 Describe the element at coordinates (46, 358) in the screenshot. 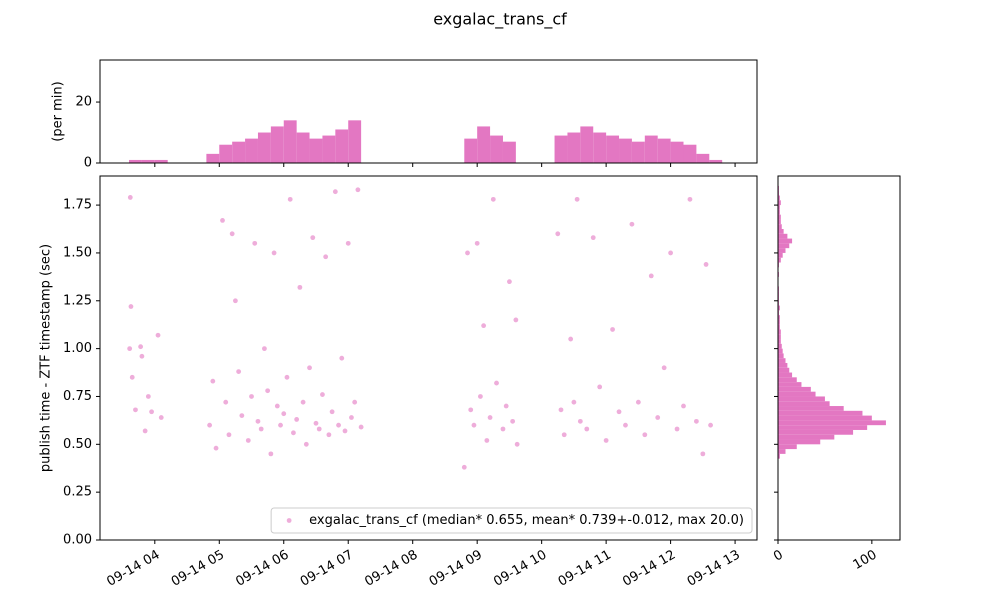

I see `y-axis-label: publish time - ZTF timestamp (sec)` at that location.